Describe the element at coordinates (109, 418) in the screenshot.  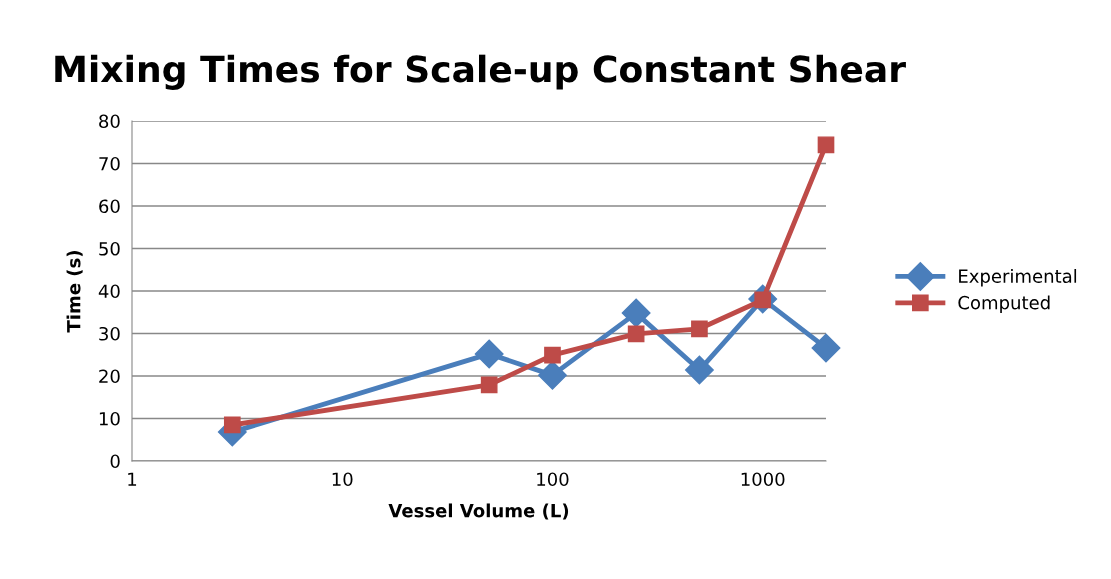
I see `y-tick-label: 10` at that location.